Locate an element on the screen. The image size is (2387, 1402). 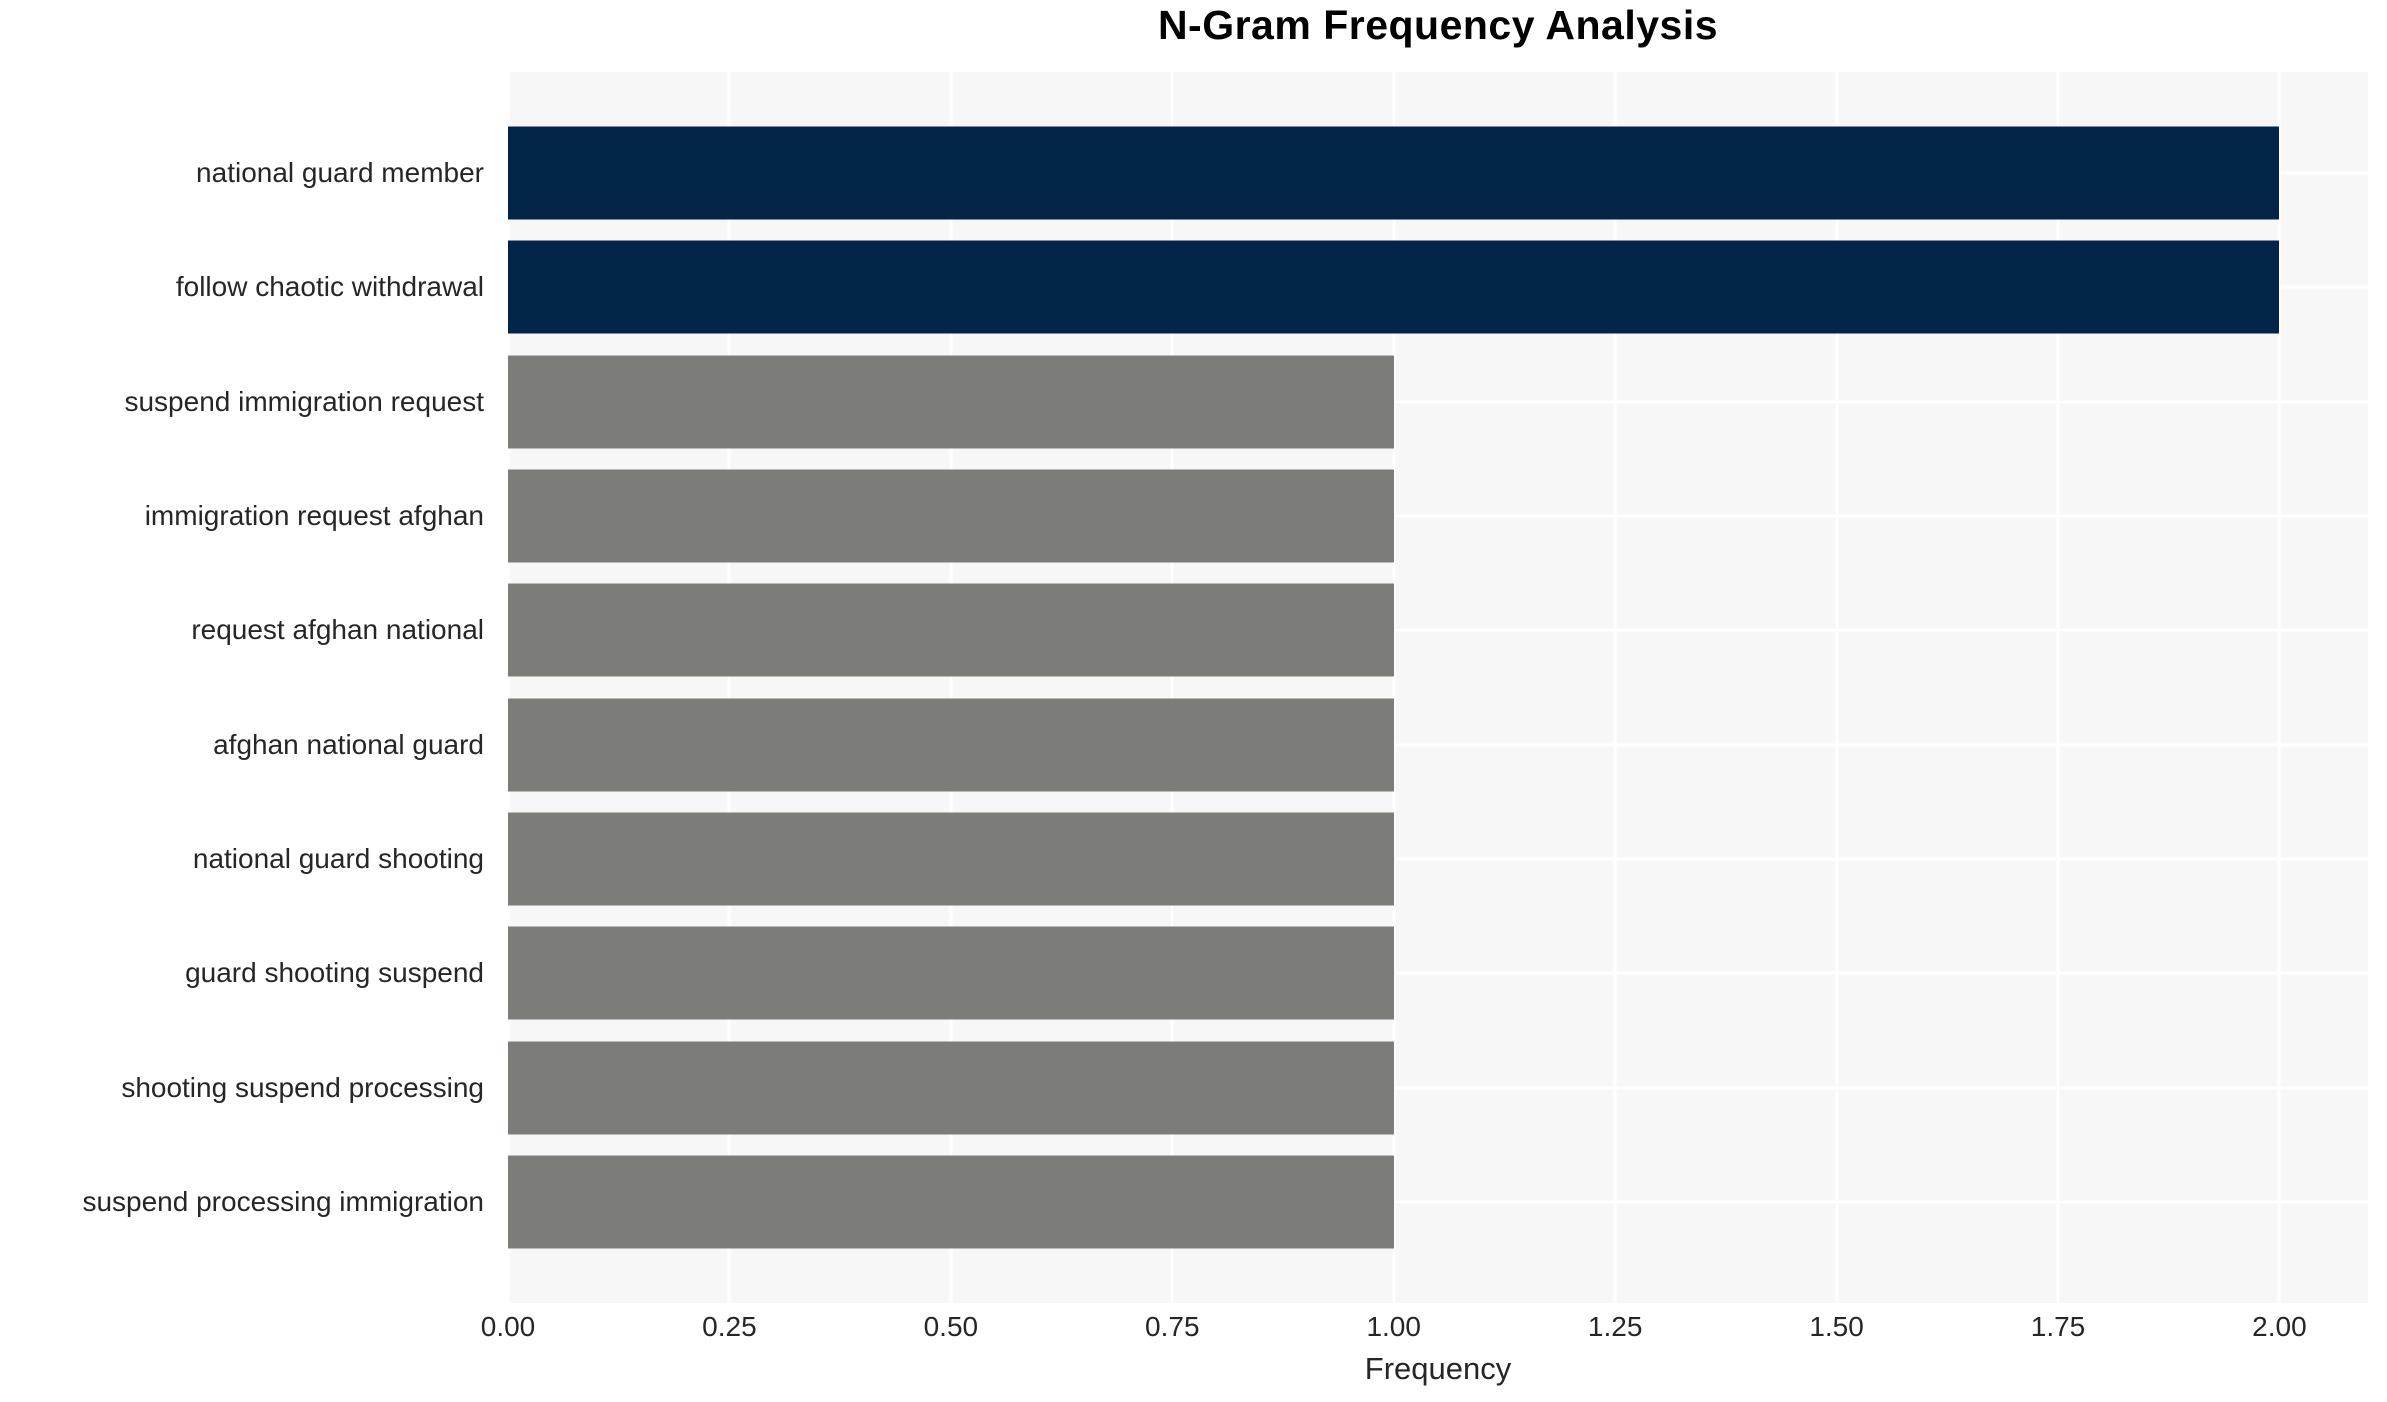
bar-follow-chaotic-withdrawal is located at coordinates (1394, 287).